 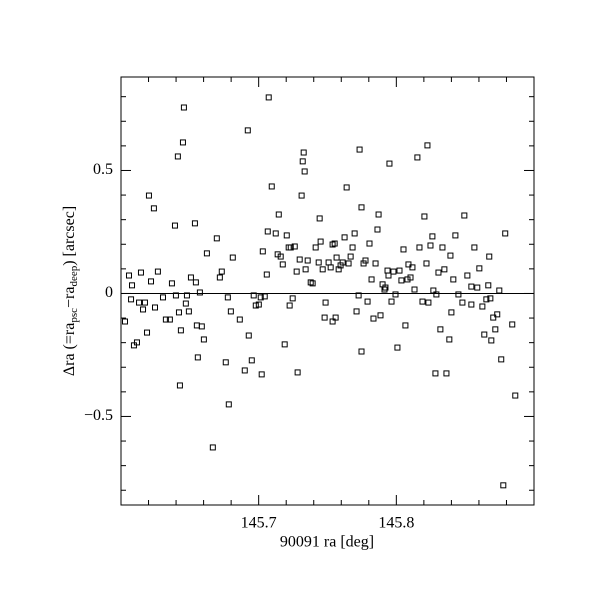 I want to click on x-axis-label: 90091 ra [deg], so click(x=327, y=542).